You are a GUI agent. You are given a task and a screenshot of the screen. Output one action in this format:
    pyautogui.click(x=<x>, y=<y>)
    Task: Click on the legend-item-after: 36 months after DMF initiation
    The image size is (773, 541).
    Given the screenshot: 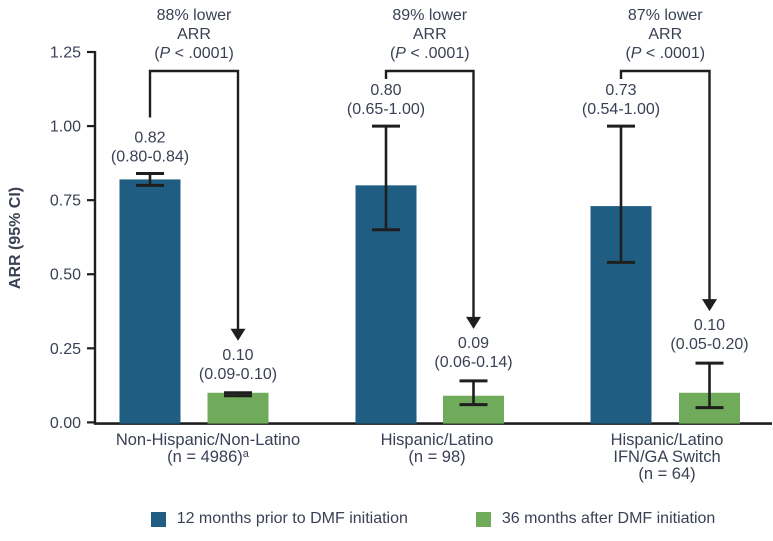 What is the action you would take?
    pyautogui.click(x=595, y=519)
    